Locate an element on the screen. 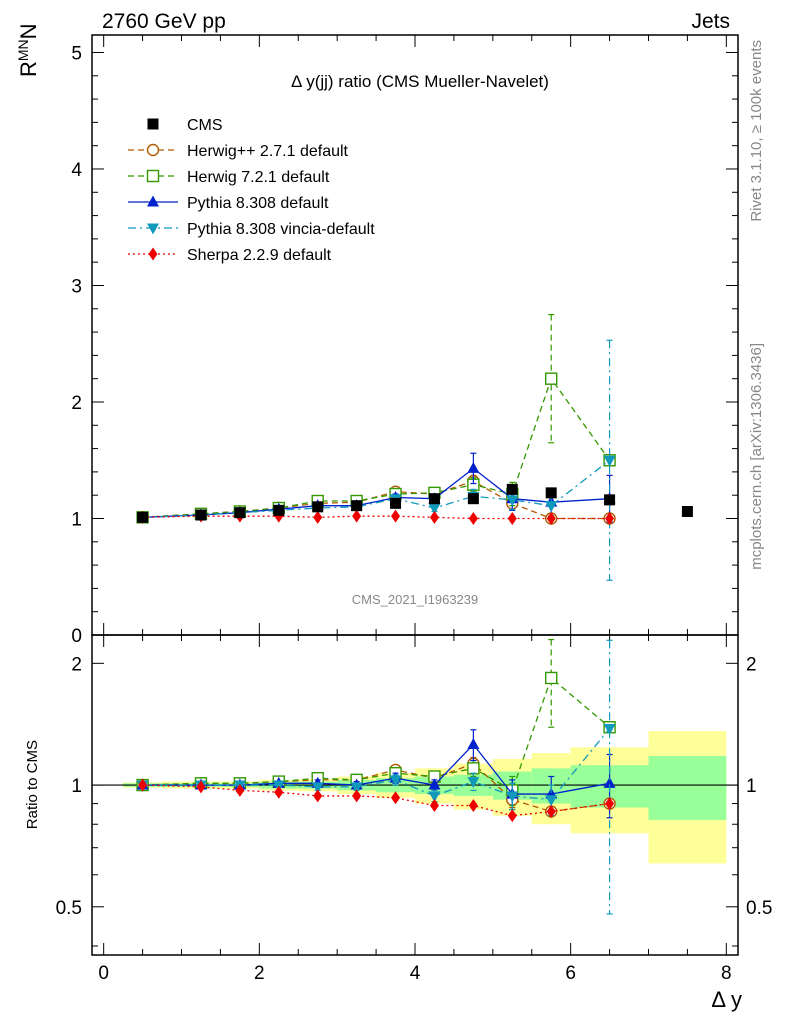 Image resolution: width=786 pixels, height=1024 pixels. y-tick-label: 5 is located at coordinates (76, 53).